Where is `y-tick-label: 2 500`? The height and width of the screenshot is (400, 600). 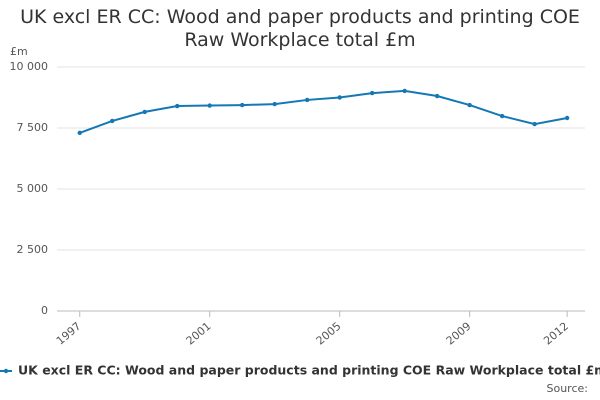
y-tick-label: 2 500 is located at coordinates (33, 249).